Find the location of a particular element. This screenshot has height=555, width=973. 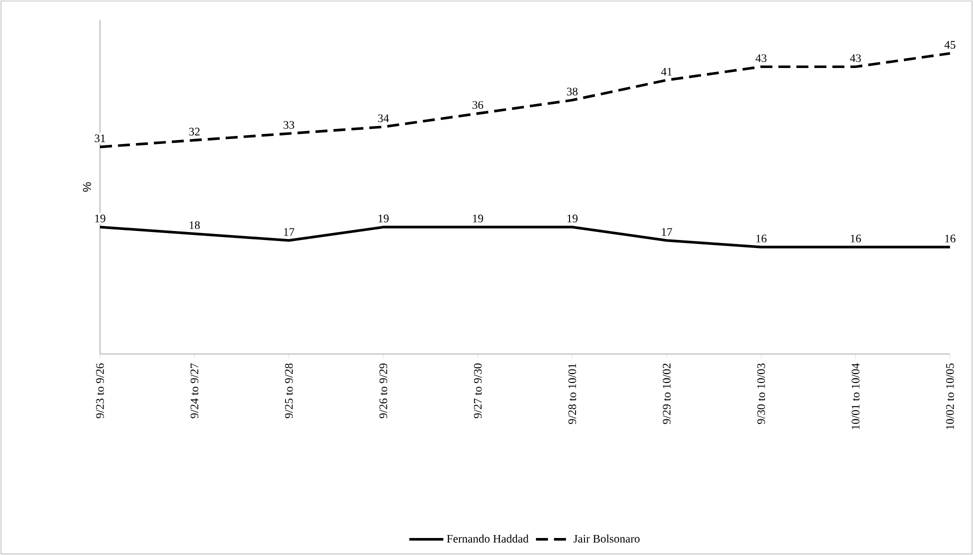

legend-label: Jair Bolsonaro is located at coordinates (607, 538).